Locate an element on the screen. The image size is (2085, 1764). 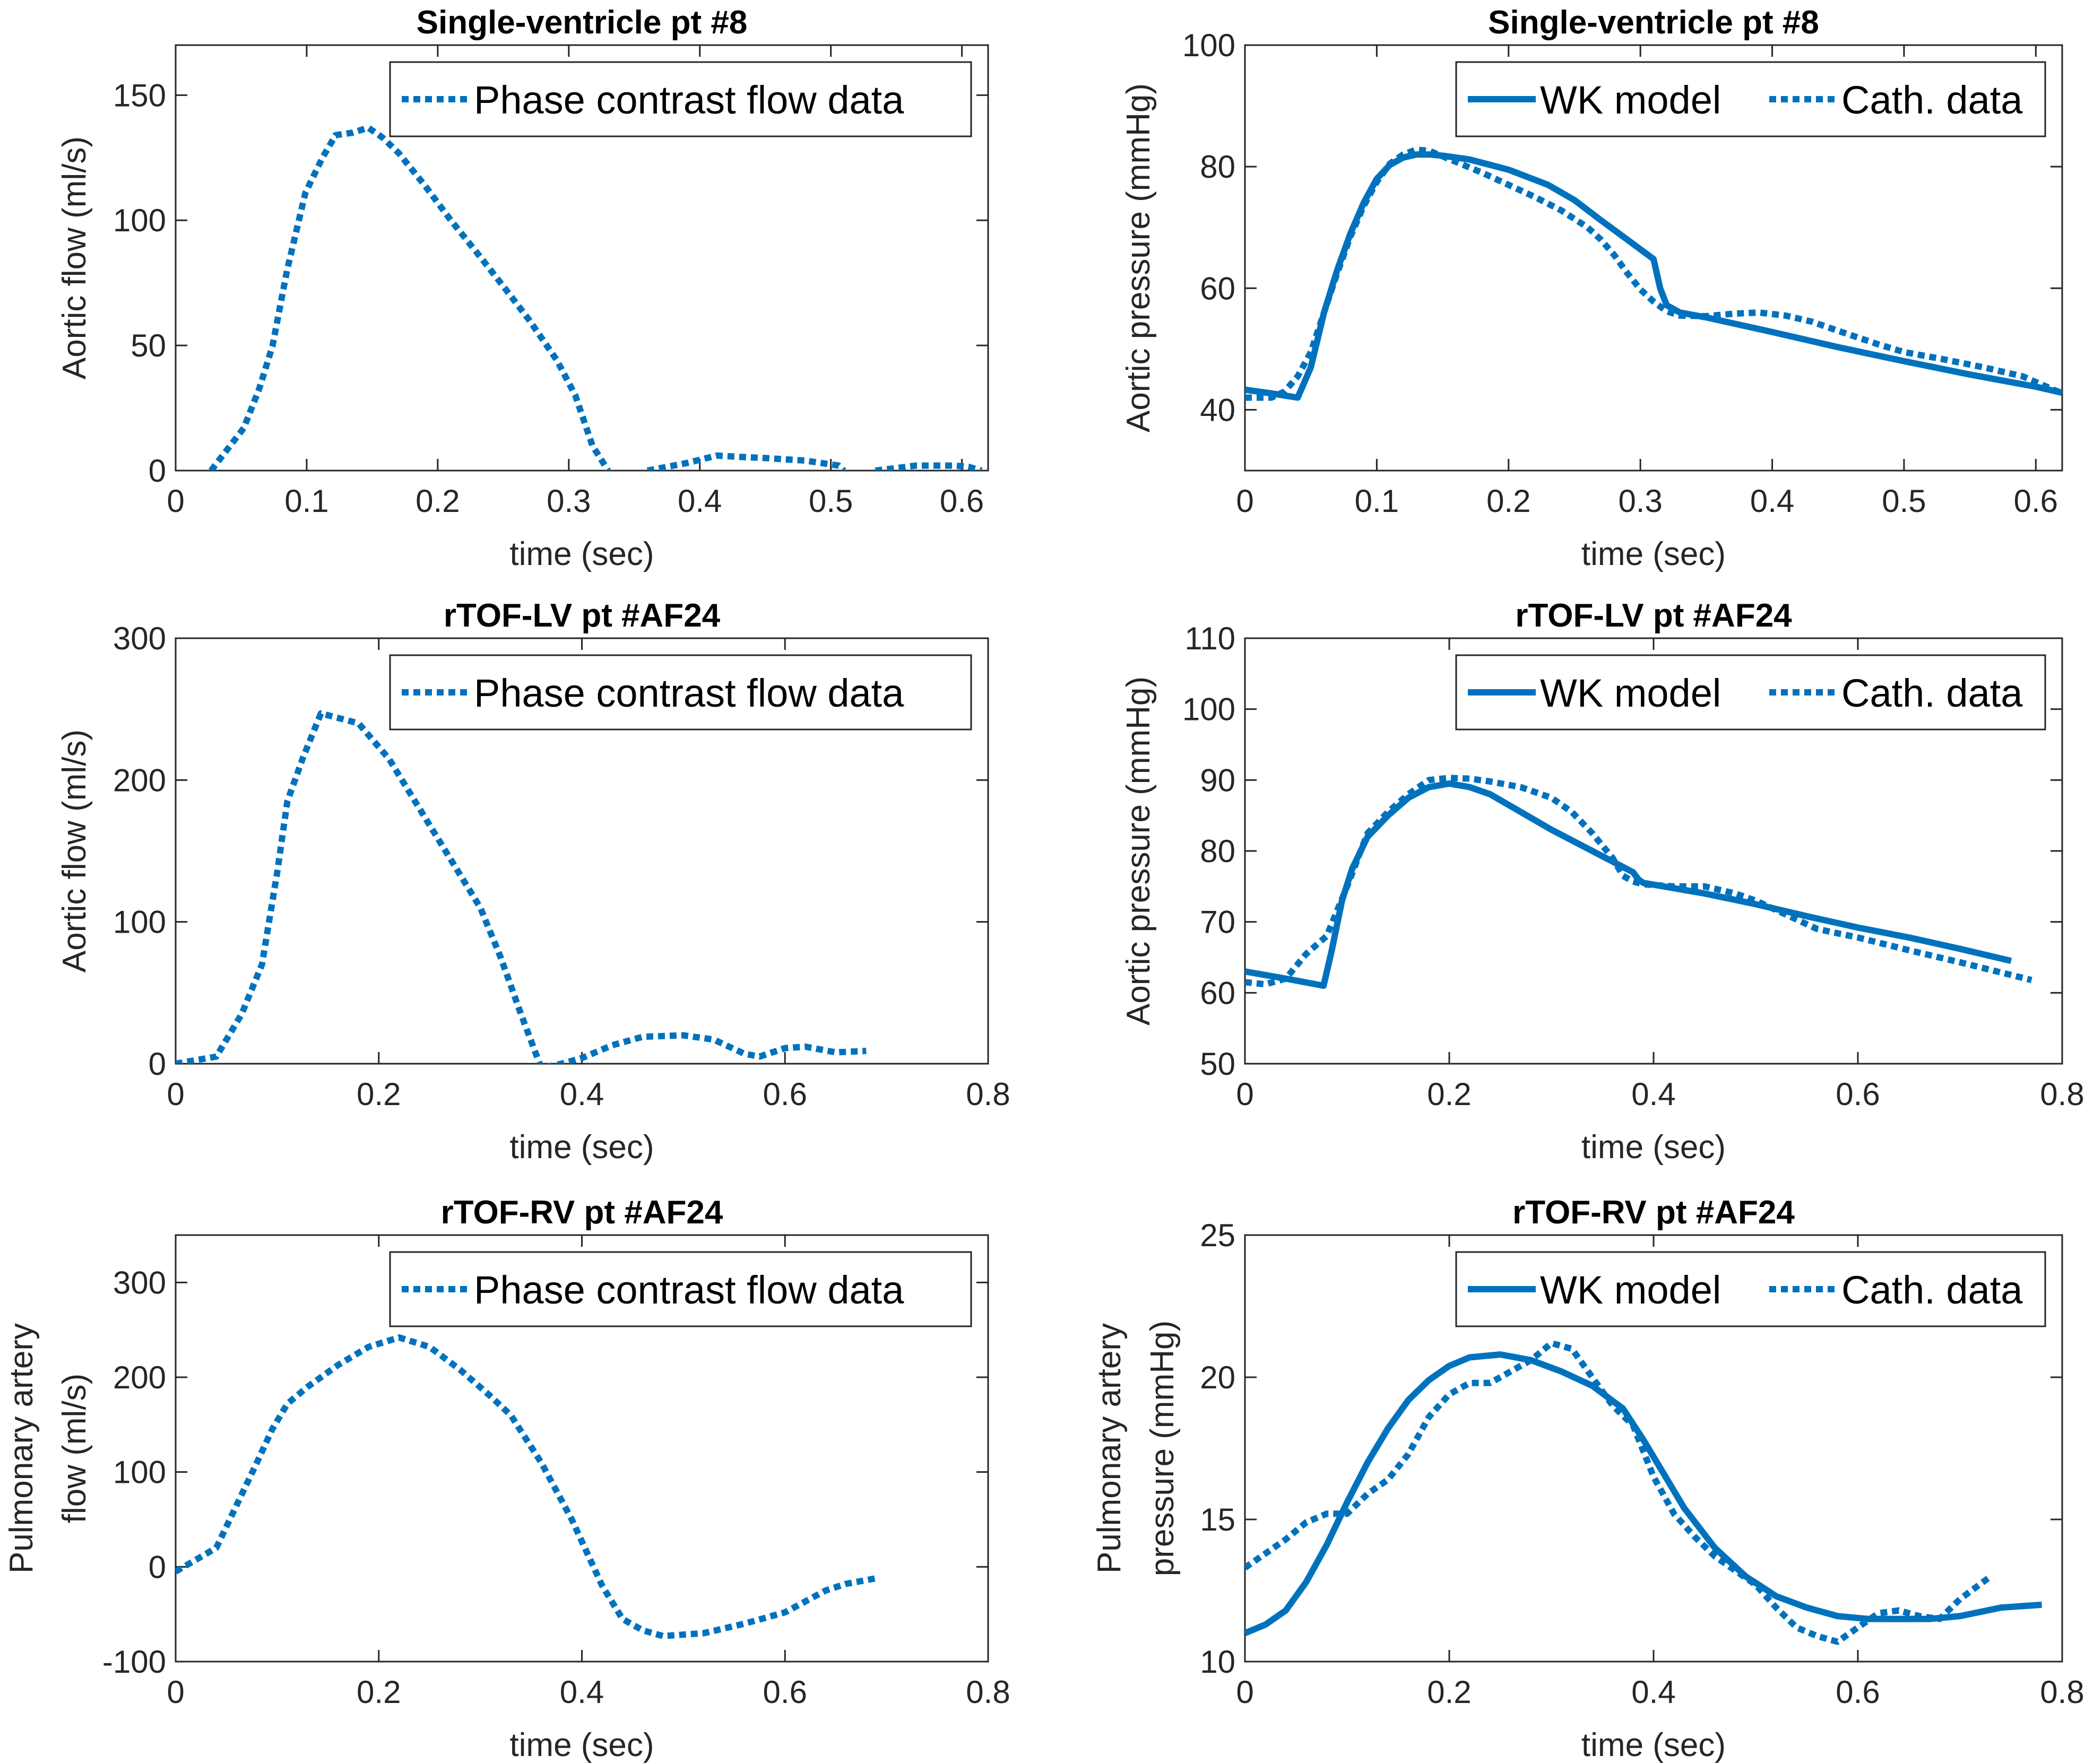
series-line-cath-data is located at coordinates (1638, 882).